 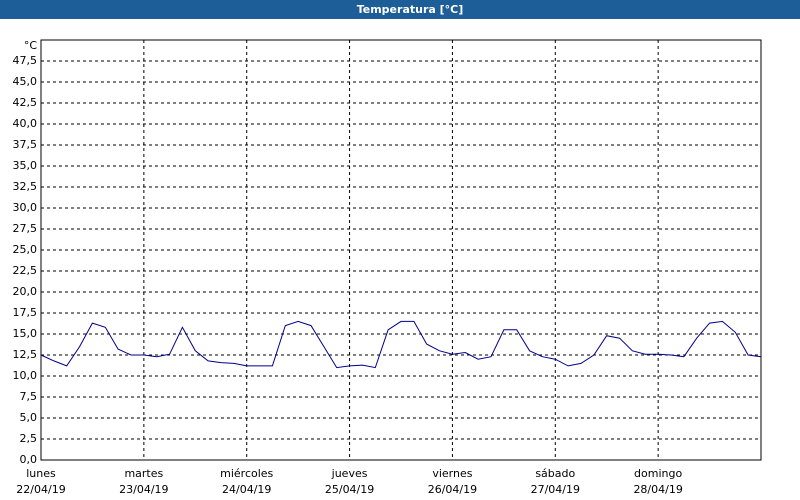 I want to click on y-tick-label: 32,5, so click(x=25, y=186).